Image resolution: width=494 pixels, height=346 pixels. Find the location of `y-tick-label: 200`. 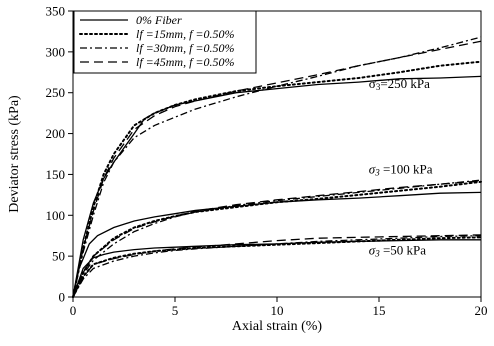

y-tick-label: 200 is located at coordinates (56, 133).